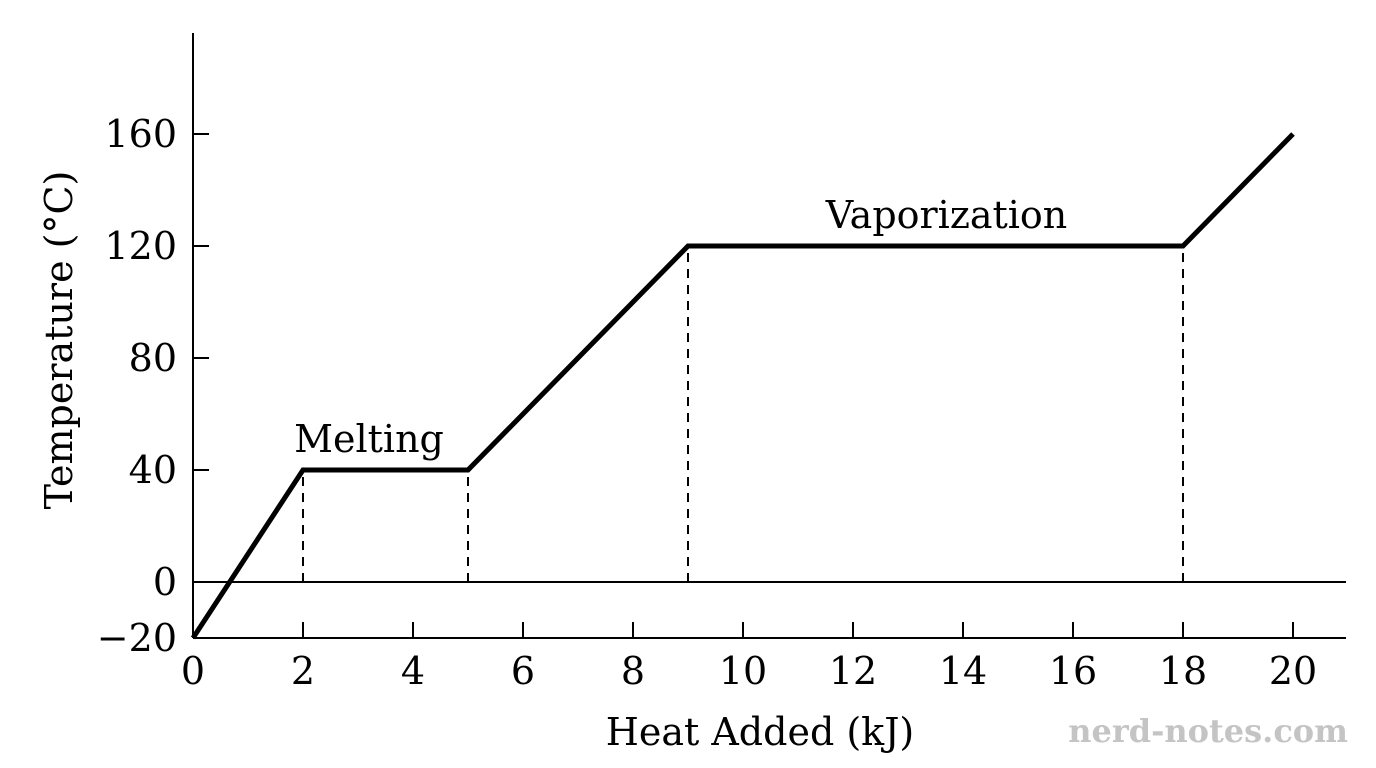 The image size is (1376, 768). What do you see at coordinates (946, 215) in the screenshot?
I see `annotation-vaporization: Vaporization` at bounding box center [946, 215].